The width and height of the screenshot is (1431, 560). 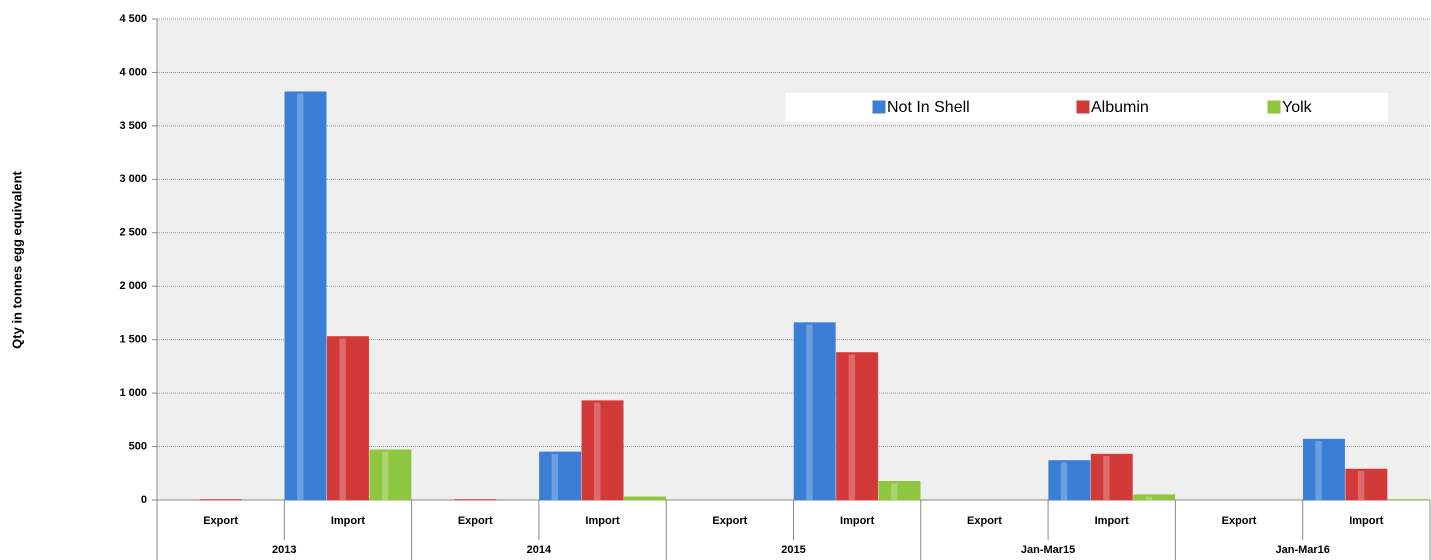 What do you see at coordinates (133, 179) in the screenshot?
I see `y-tick-label: 3 000` at bounding box center [133, 179].